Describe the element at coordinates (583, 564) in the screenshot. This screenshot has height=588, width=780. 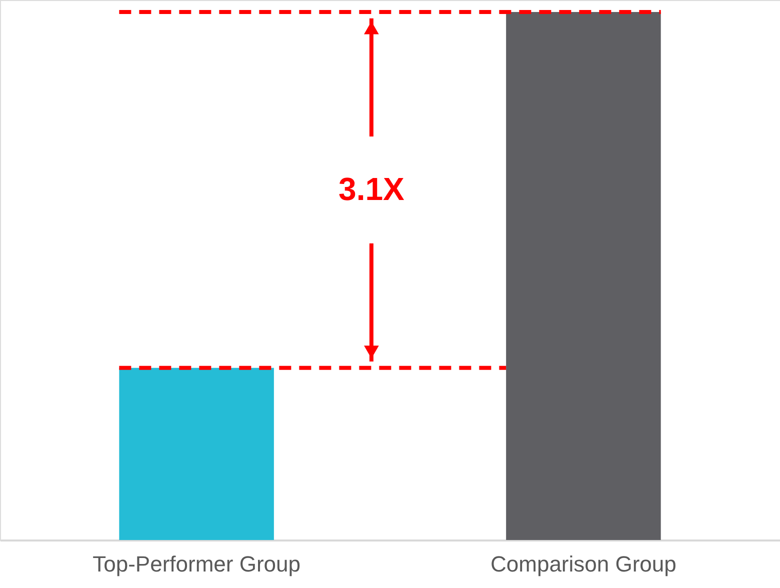
I see `x-tick-label: Comparison Group` at that location.